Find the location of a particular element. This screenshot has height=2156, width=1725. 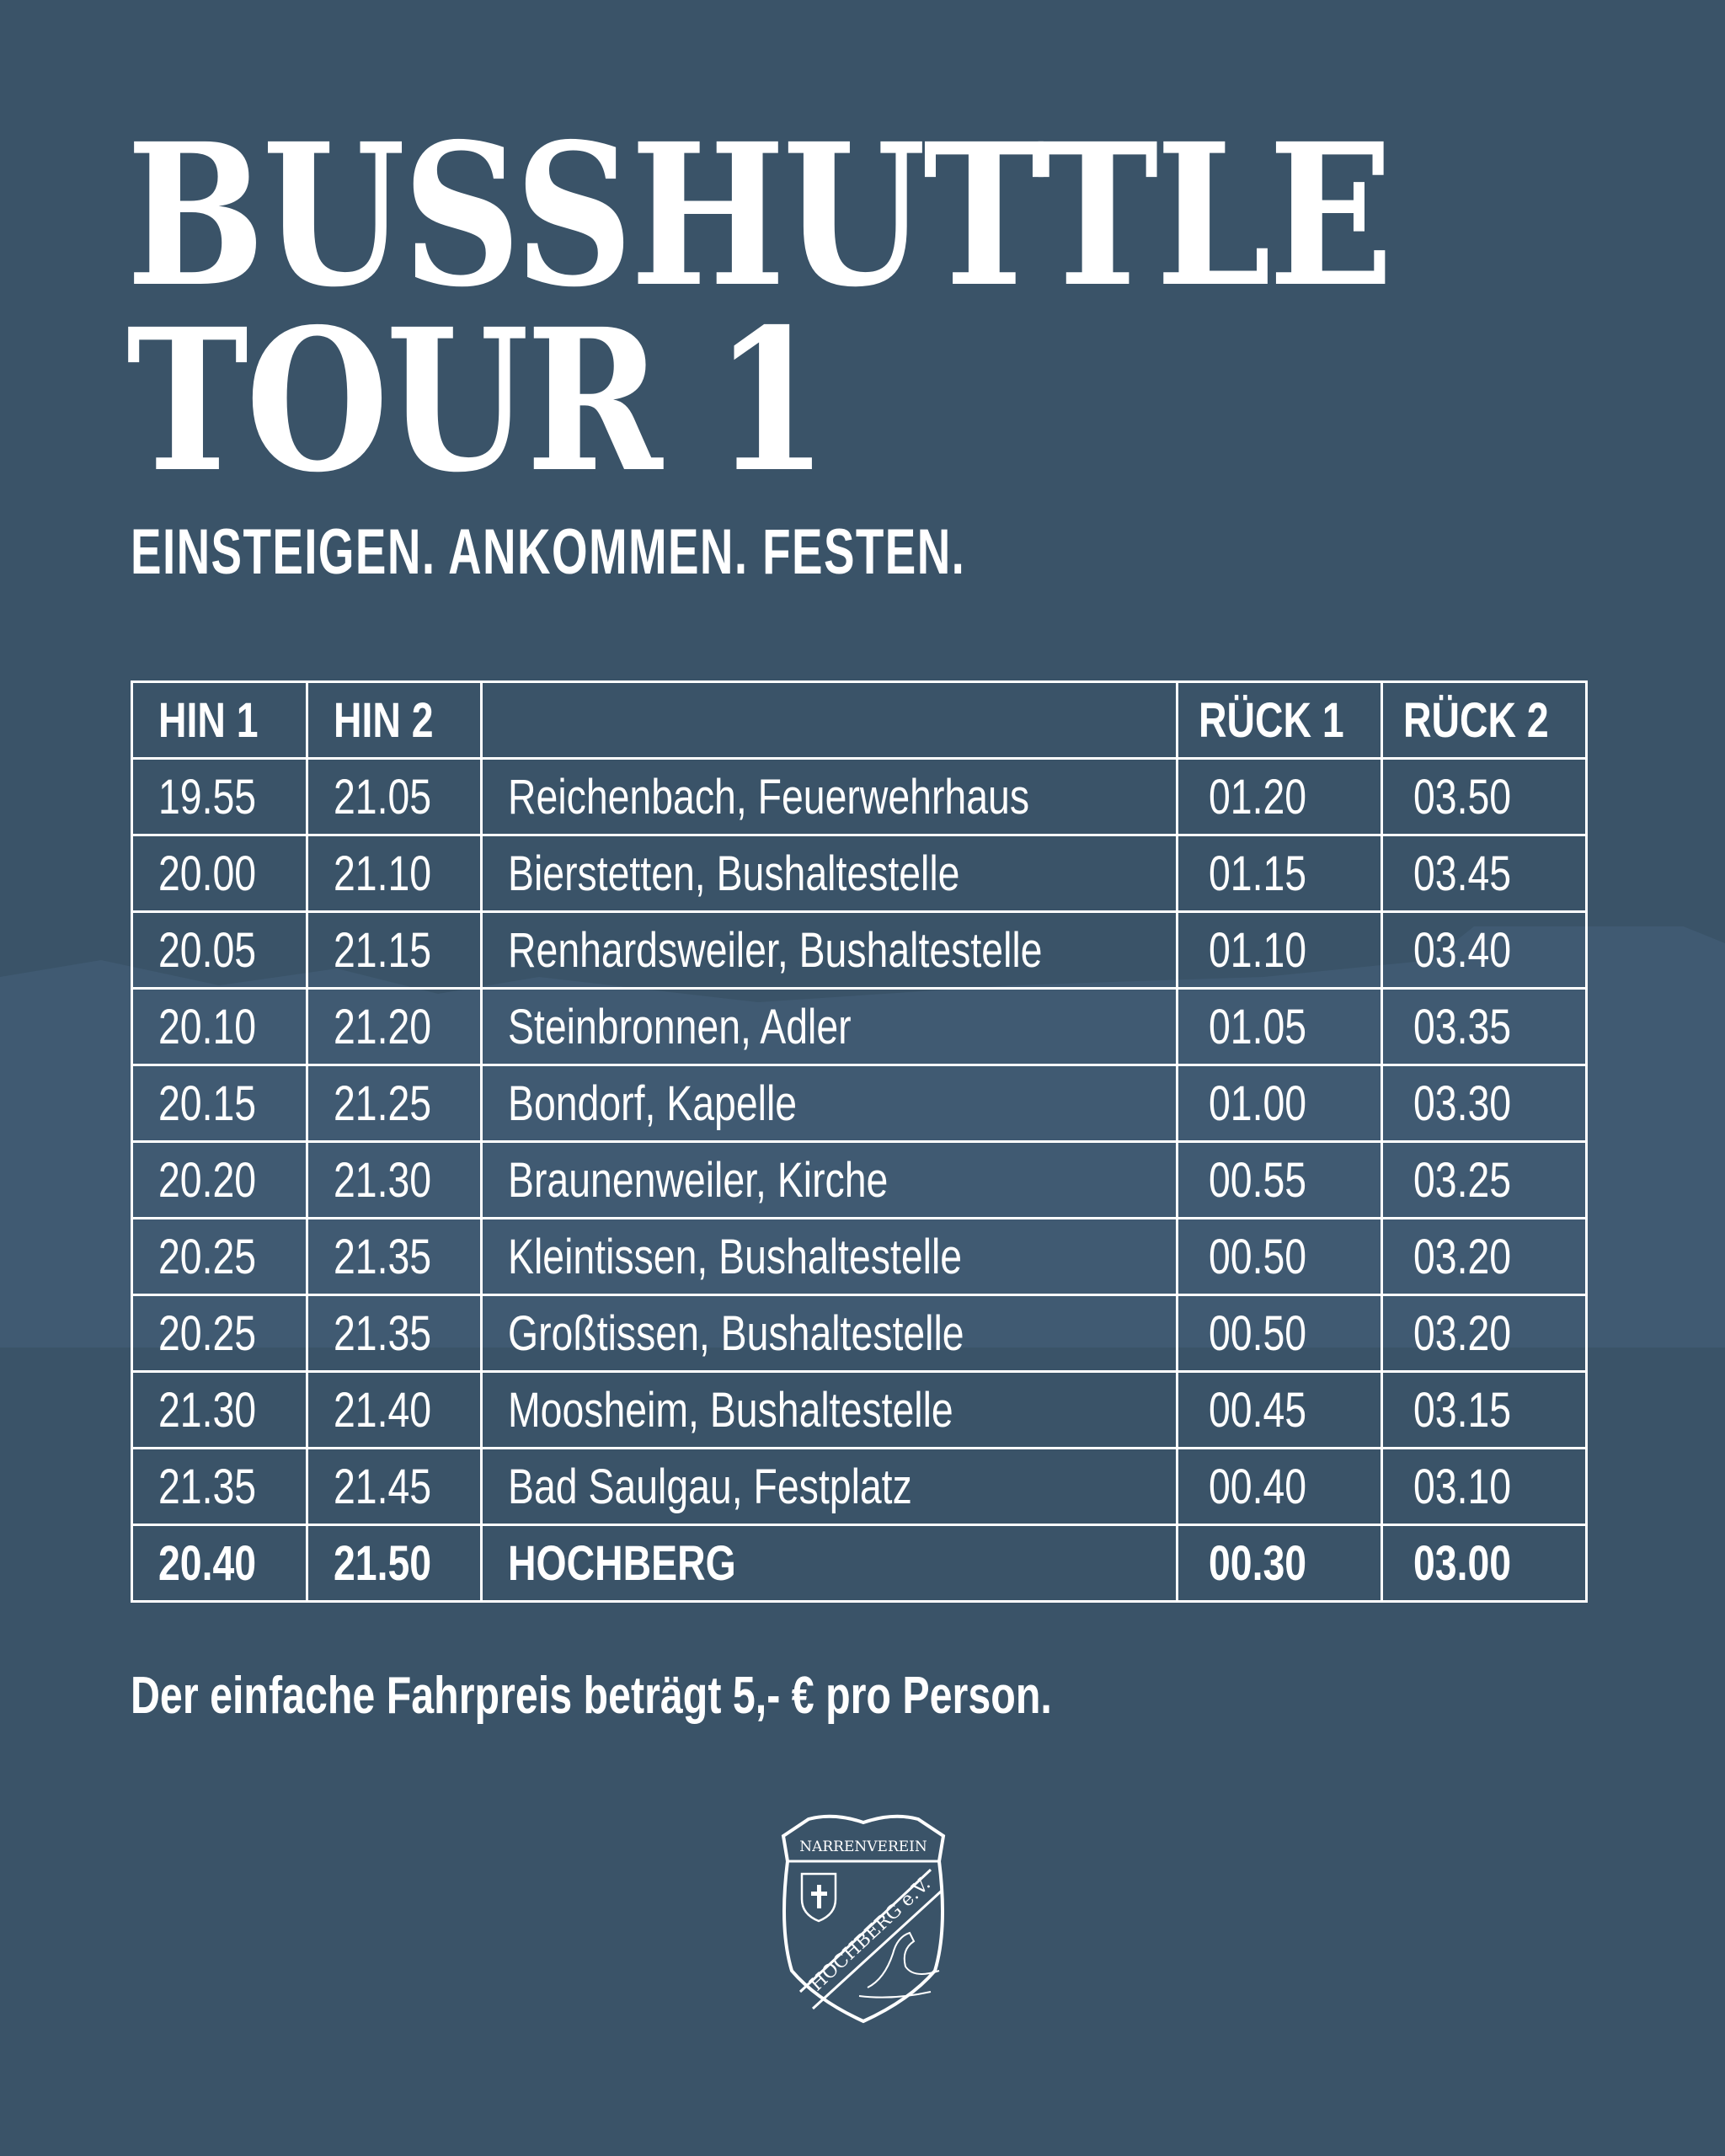

cell-rueck-1: 00.55 is located at coordinates (1280, 1179).